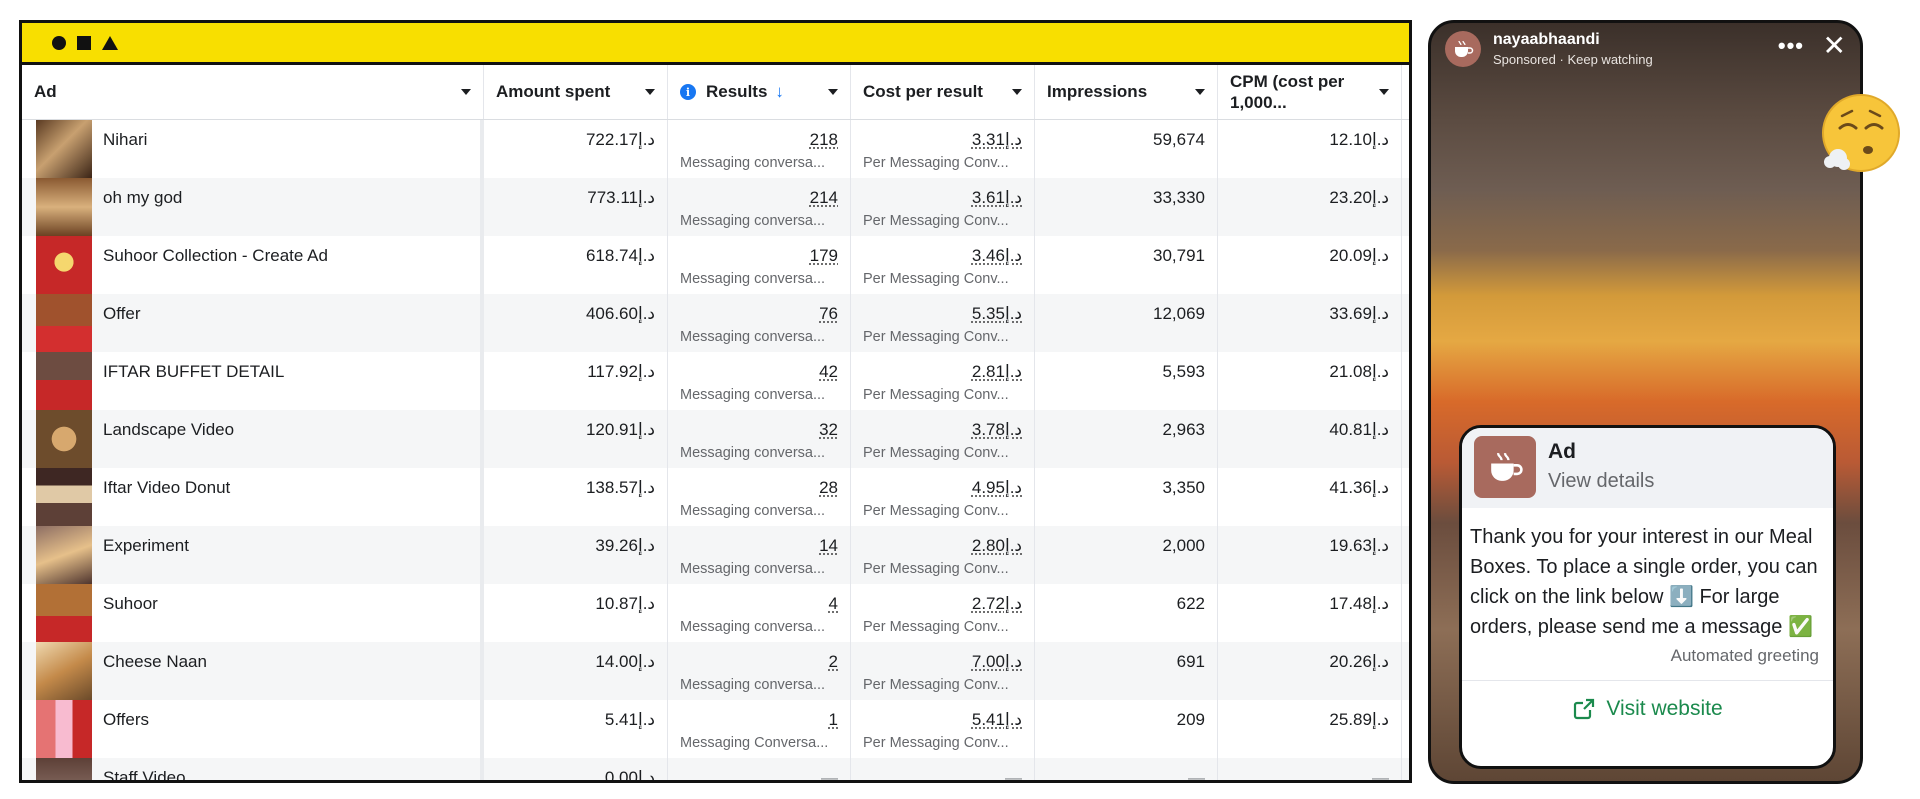  Describe the element at coordinates (1601, 481) in the screenshot. I see `view-details-link: View details` at that location.